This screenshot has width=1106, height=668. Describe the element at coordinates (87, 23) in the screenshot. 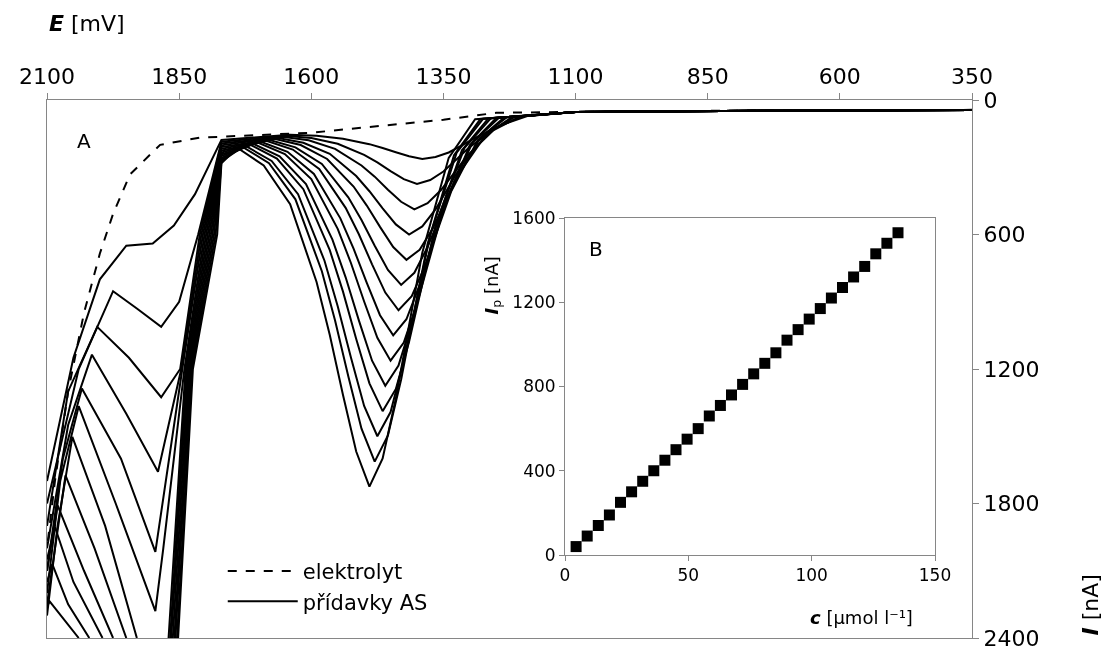

I see `x-axis-title: E [mV]` at that location.